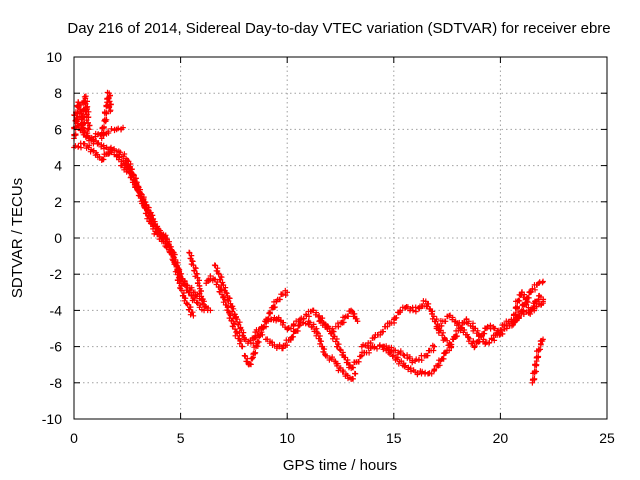 This screenshot has width=640, height=480. What do you see at coordinates (394, 438) in the screenshot?
I see `x-tick-label: 15` at bounding box center [394, 438].